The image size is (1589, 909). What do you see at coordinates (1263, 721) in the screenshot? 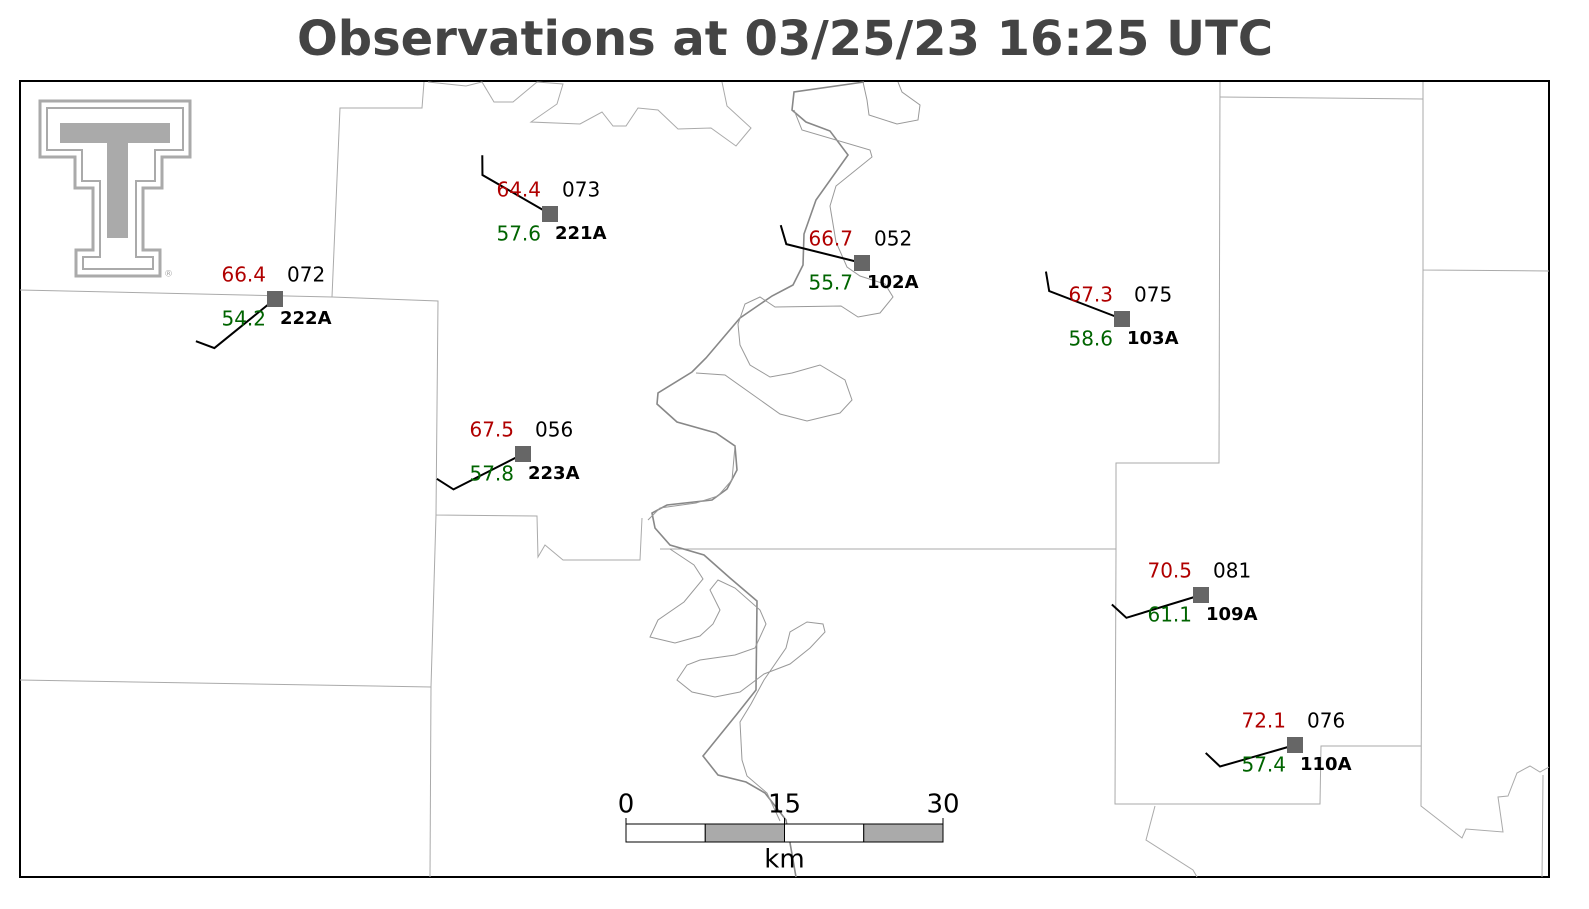
I see `temperature: 72.1` at bounding box center [1263, 721].